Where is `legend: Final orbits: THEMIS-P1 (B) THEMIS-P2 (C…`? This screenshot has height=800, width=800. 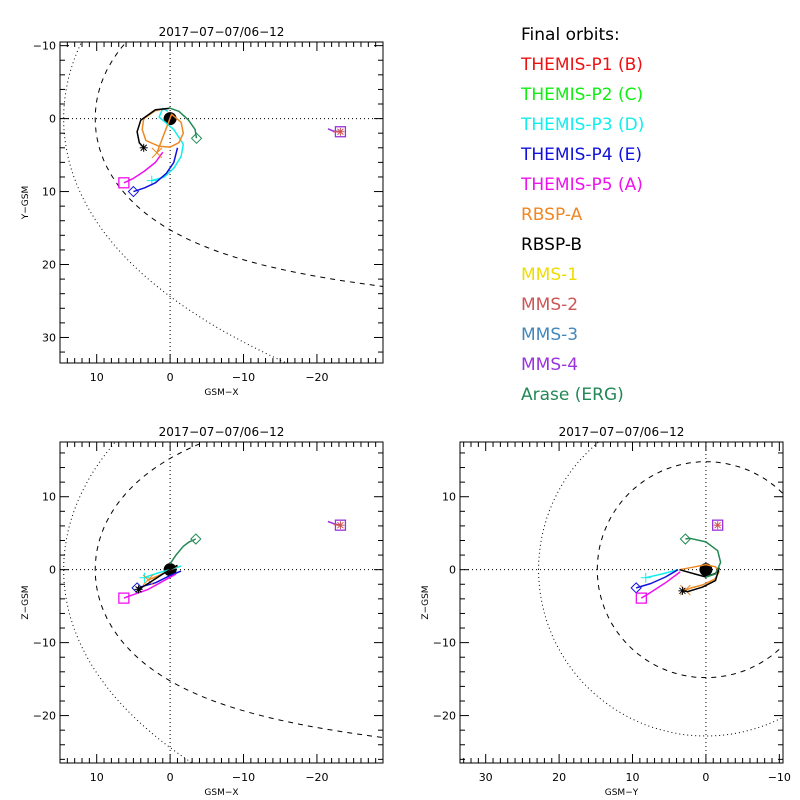 legend: Final orbits: THEMIS-P1 (B) THEMIS-P2 (C… is located at coordinates (582, 217).